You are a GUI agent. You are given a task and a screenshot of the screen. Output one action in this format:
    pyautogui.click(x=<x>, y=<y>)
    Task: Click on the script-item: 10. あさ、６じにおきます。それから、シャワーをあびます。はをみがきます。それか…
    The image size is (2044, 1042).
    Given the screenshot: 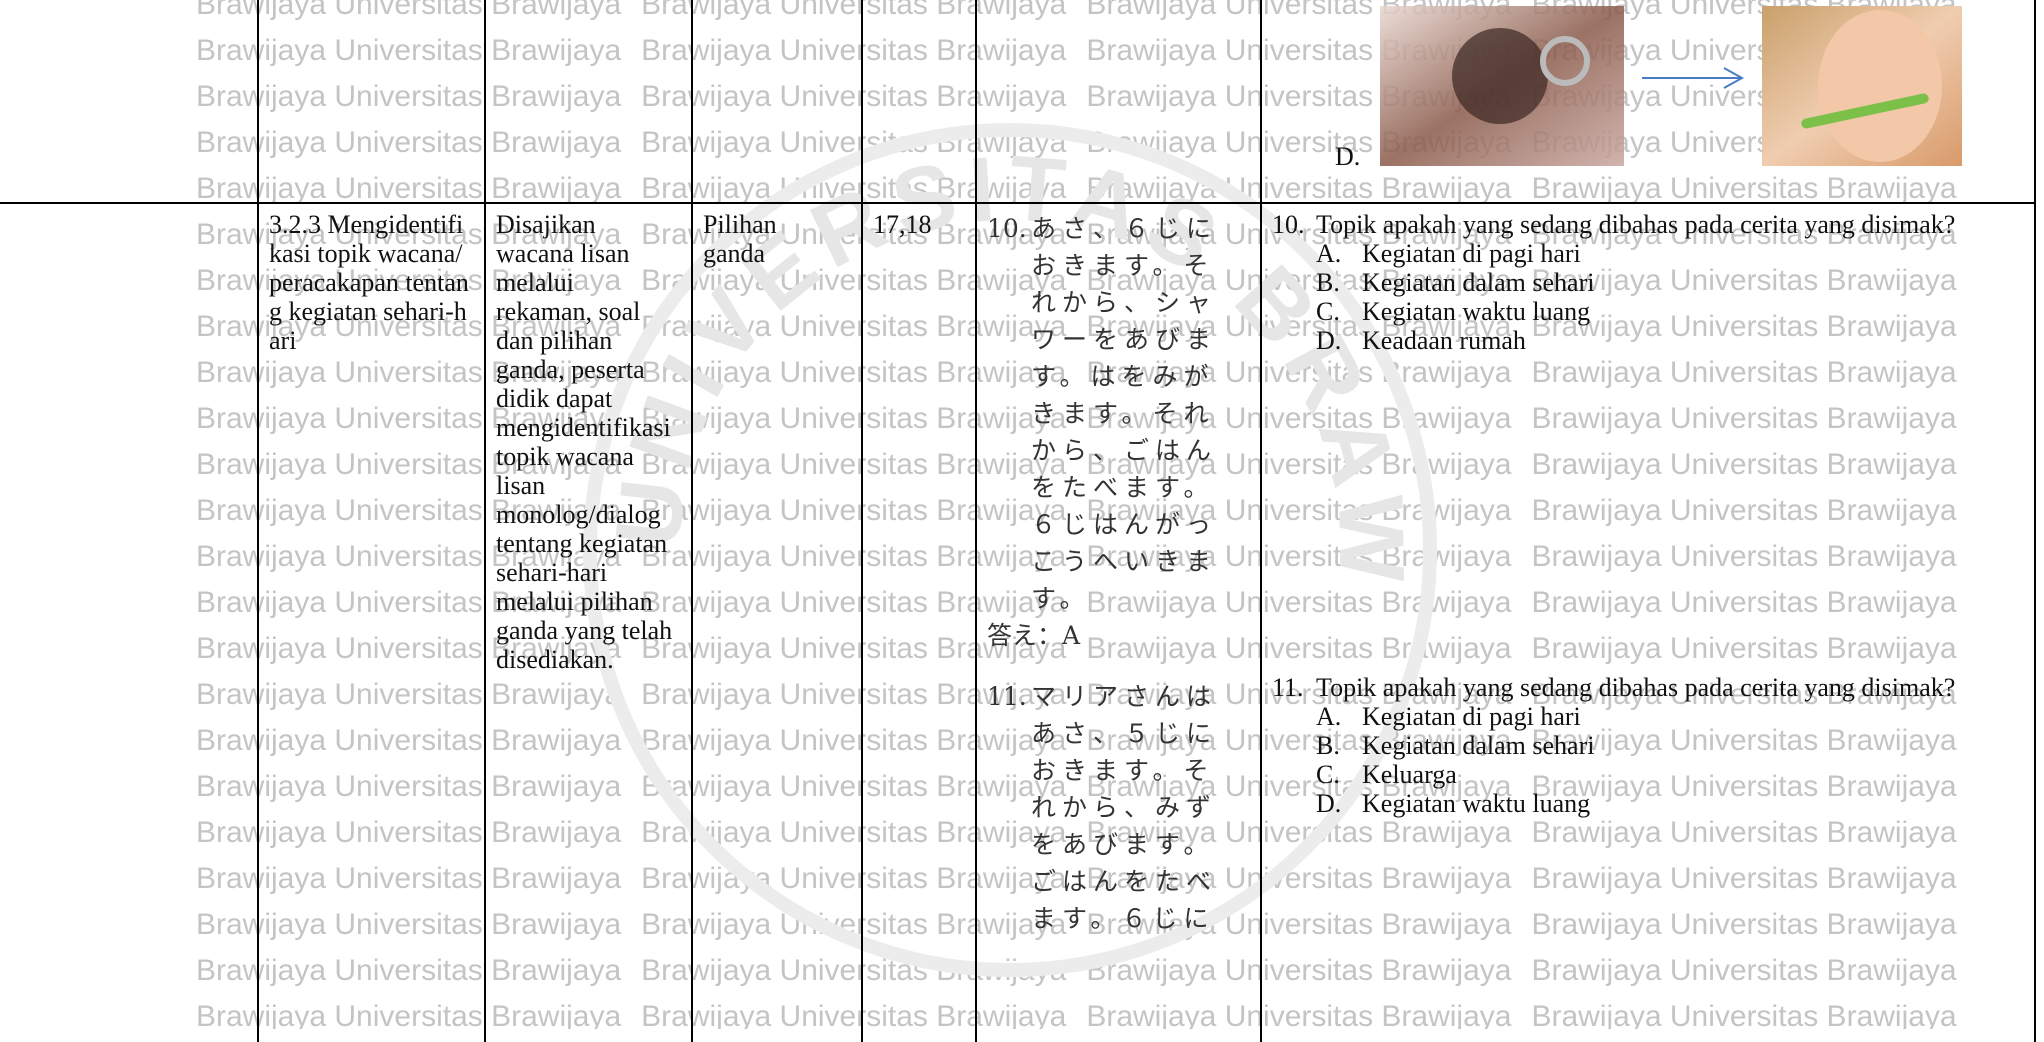 What is the action you would take?
    pyautogui.click(x=1118, y=413)
    